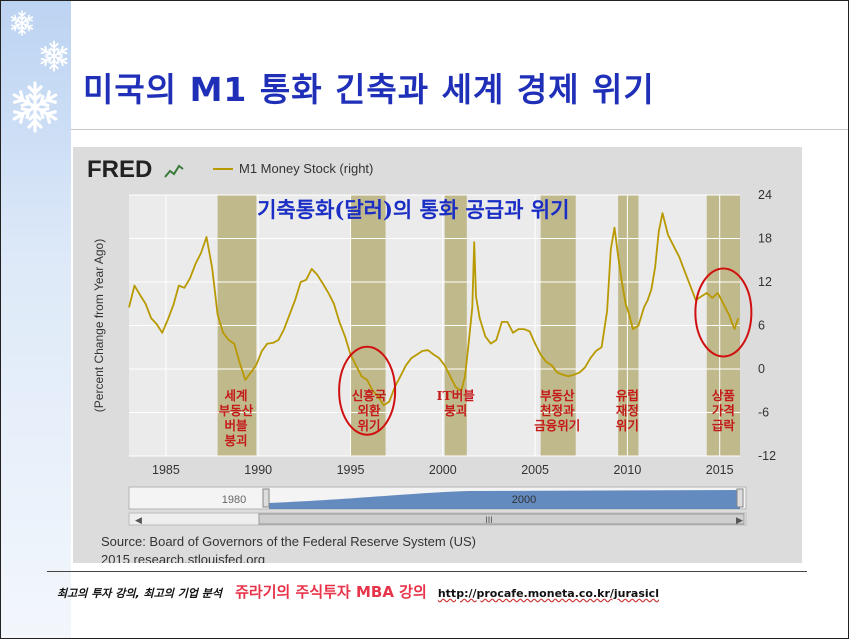 Image resolution: width=849 pixels, height=639 pixels. What do you see at coordinates (504, 499) in the screenshot?
I see `navigator-series` at bounding box center [504, 499].